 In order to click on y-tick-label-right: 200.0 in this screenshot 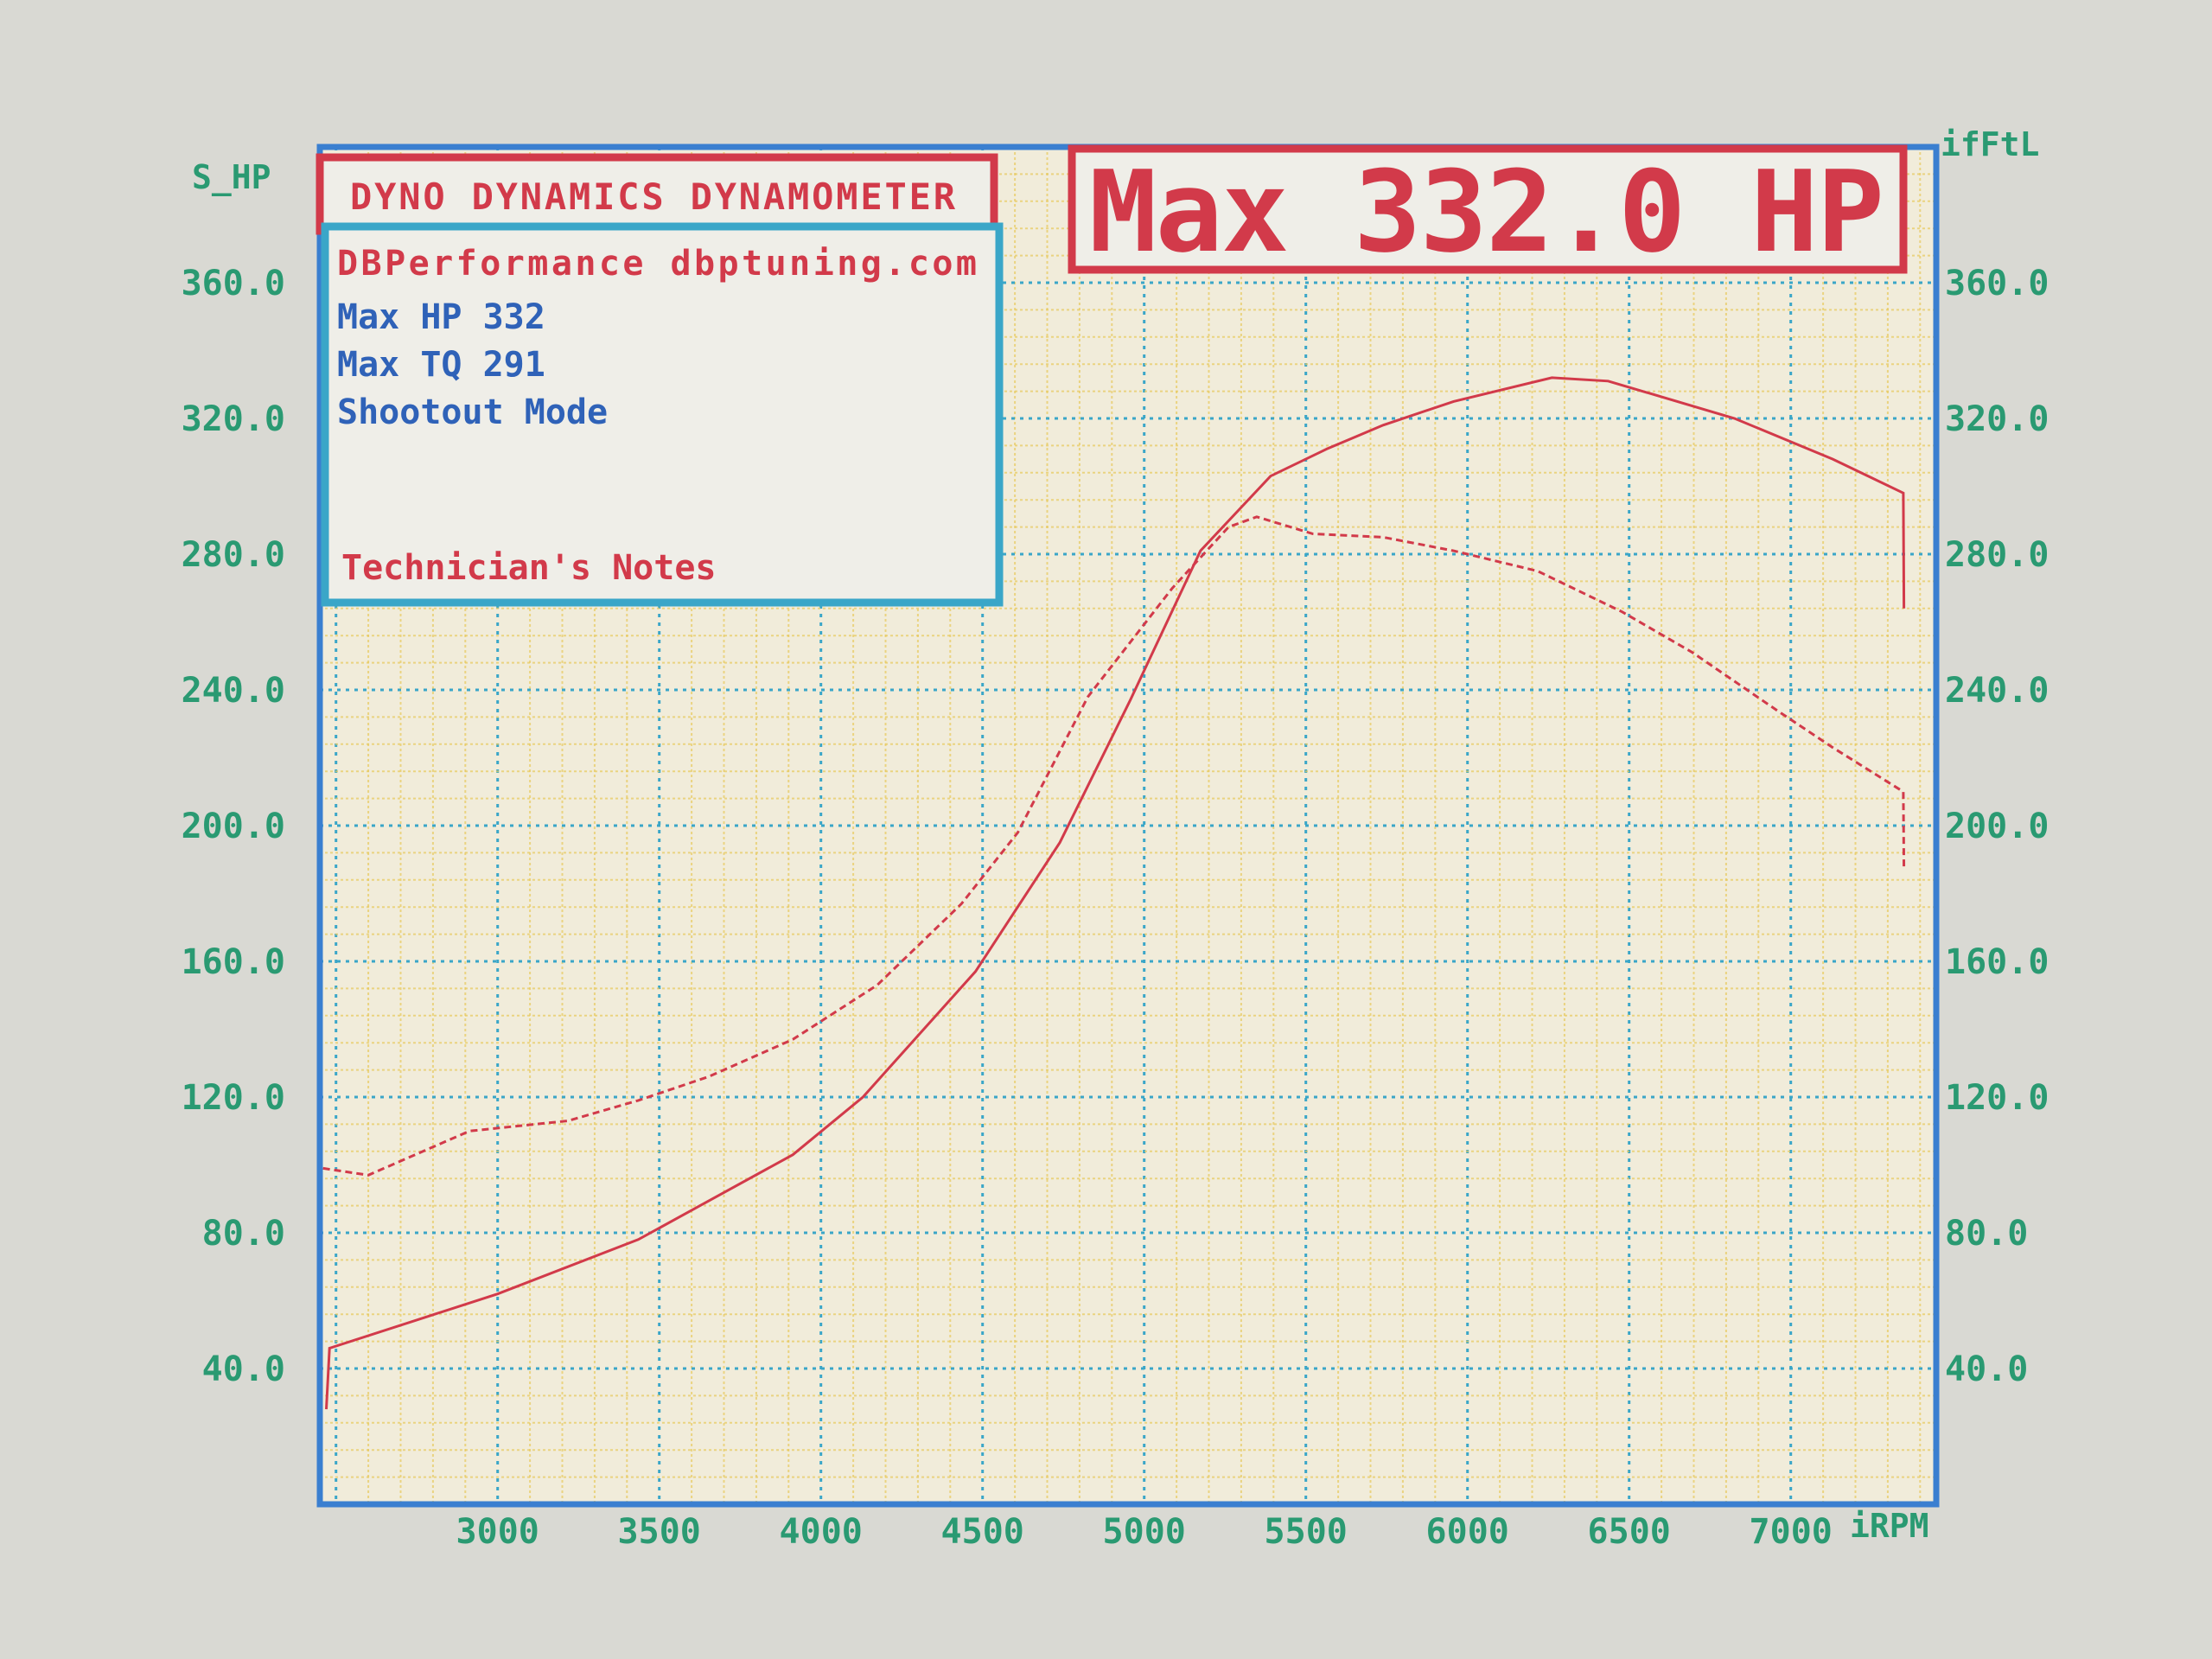, I will do `click(1997, 826)`.